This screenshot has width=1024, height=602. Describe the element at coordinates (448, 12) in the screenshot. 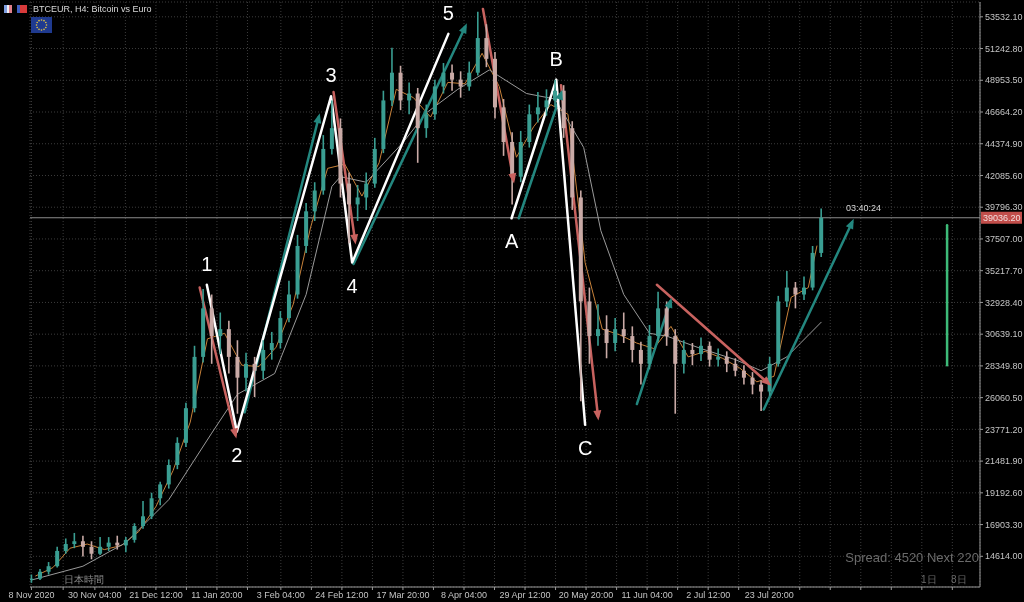

I see `annotation: 5` at that location.